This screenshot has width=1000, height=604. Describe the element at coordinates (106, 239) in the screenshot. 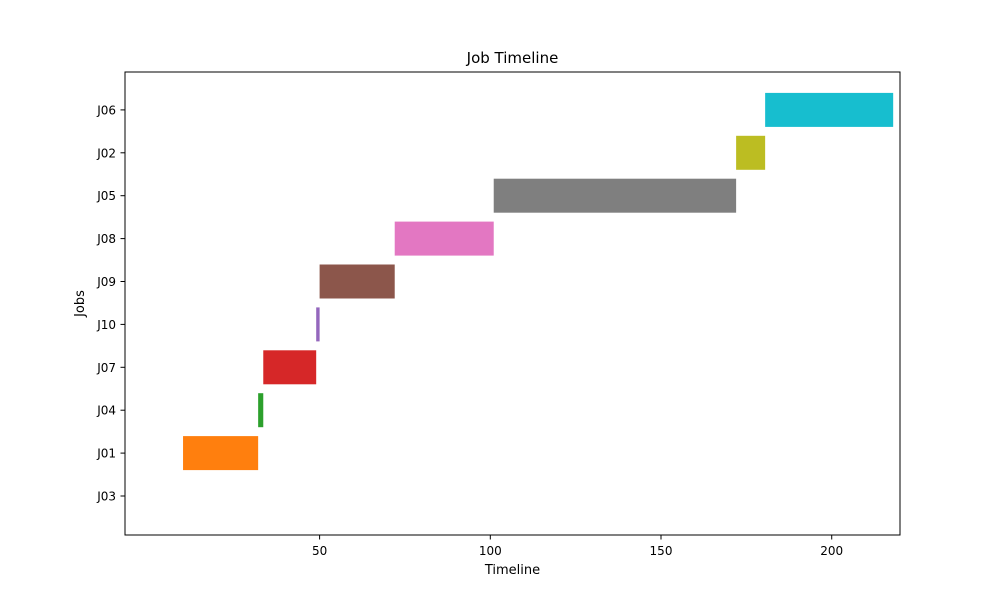

I see `y-tick-label-j08: J08` at that location.